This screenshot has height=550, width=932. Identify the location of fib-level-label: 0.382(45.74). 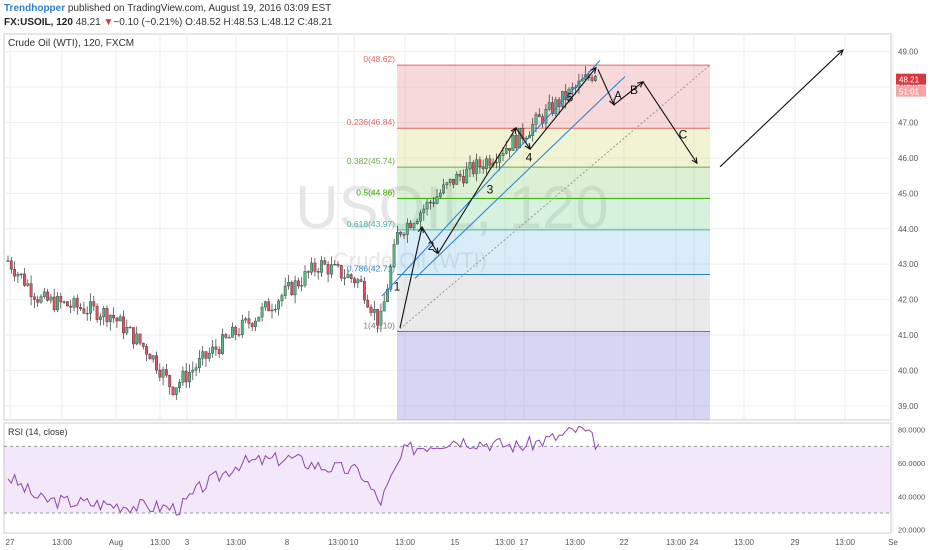
(371, 161).